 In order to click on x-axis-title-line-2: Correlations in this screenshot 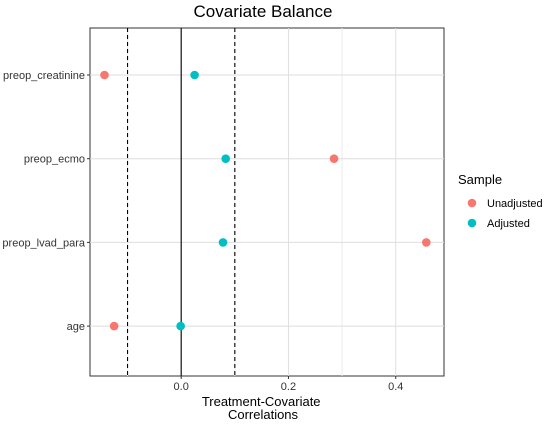, I will do `click(263, 414)`.